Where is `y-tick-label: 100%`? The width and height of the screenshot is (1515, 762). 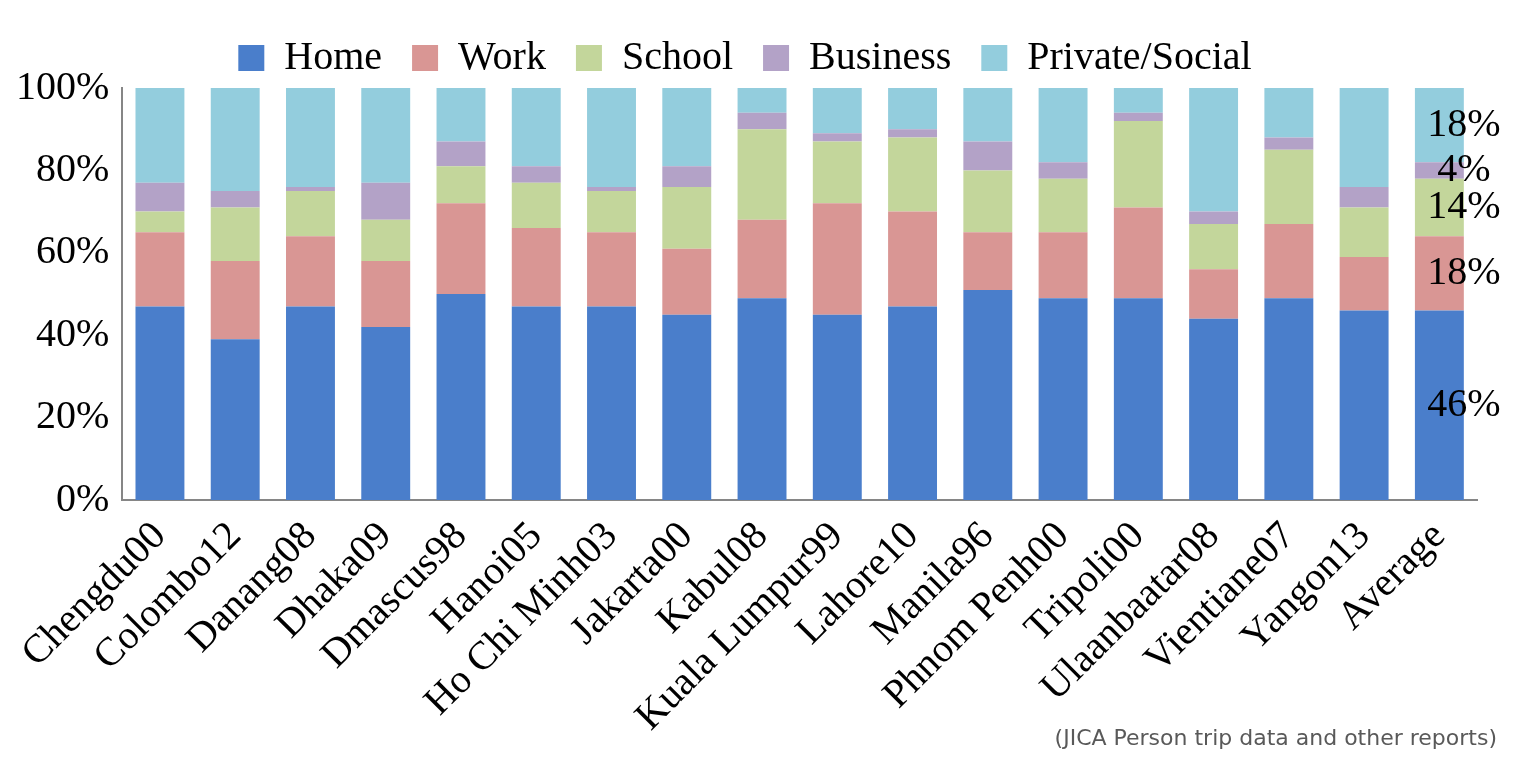
y-tick-label: 100% is located at coordinates (62, 85).